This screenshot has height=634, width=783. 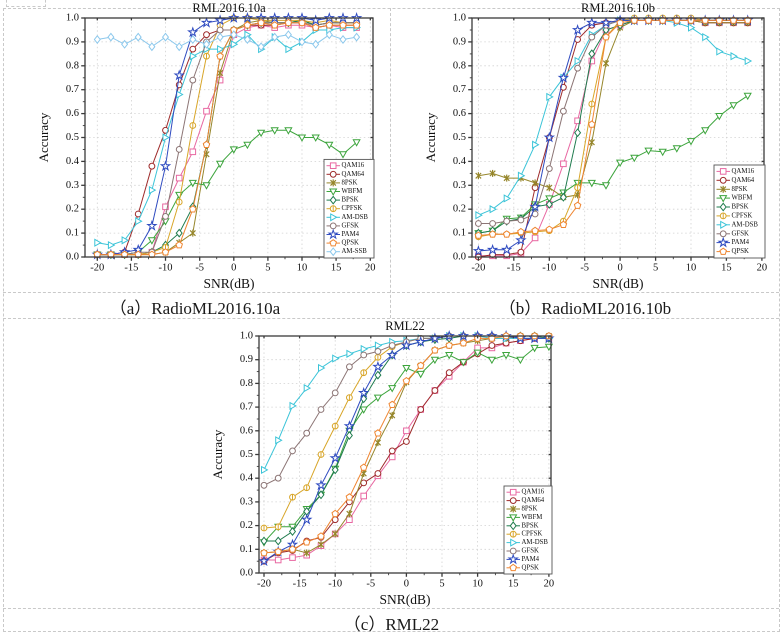 I want to click on series-AM-SSB, so click(x=227, y=41).